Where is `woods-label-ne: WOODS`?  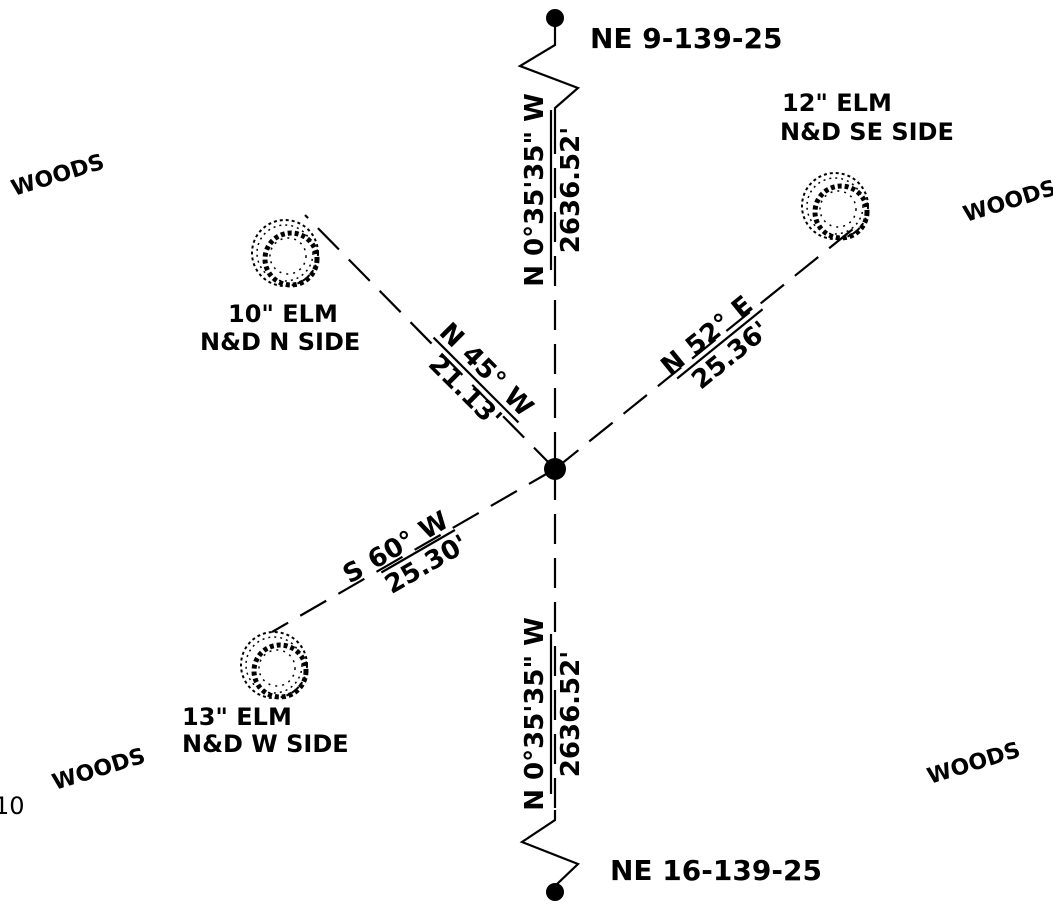 woods-label-ne: WOODS is located at coordinates (1006, 202).